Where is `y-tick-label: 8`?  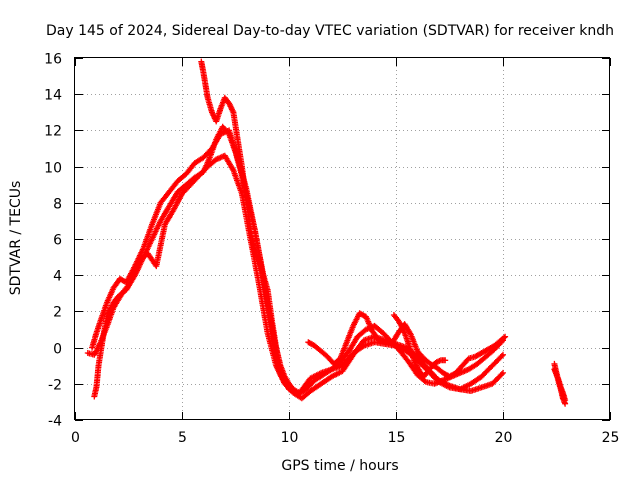 y-tick-label: 8 is located at coordinates (57, 205).